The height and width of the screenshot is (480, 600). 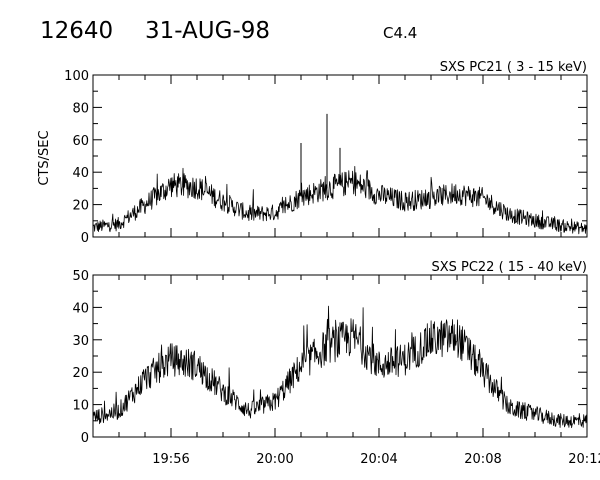 What do you see at coordinates (76, 31) in the screenshot?
I see `event-number: 12640` at bounding box center [76, 31].